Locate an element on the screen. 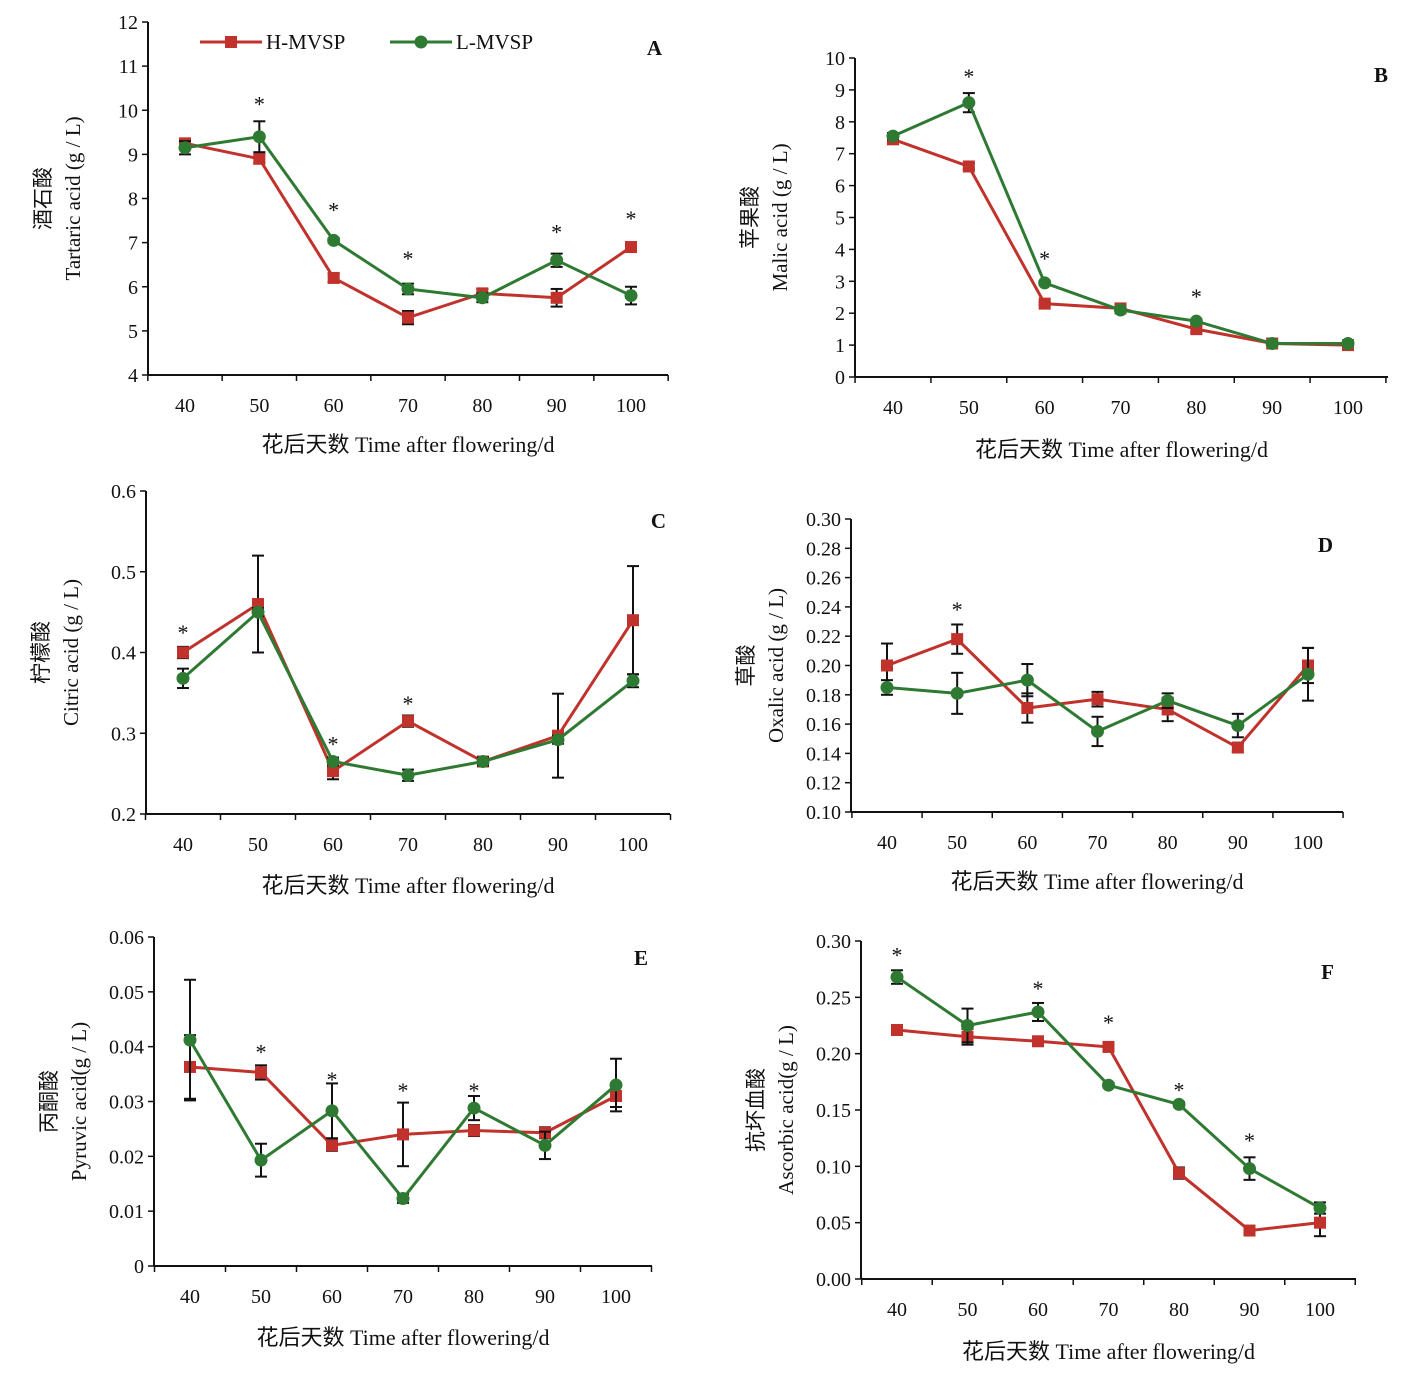 The width and height of the screenshot is (1417, 1384). y-tick-label: 1 is located at coordinates (840, 346).